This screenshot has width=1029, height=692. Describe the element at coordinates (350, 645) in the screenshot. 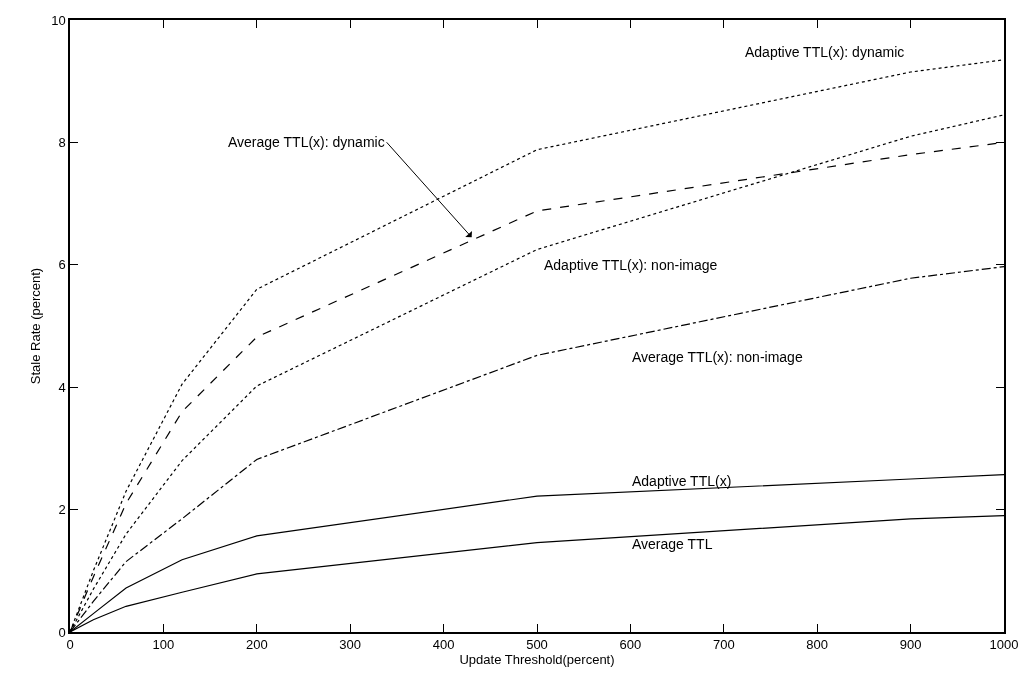

I see `x-tick-label: 300` at that location.